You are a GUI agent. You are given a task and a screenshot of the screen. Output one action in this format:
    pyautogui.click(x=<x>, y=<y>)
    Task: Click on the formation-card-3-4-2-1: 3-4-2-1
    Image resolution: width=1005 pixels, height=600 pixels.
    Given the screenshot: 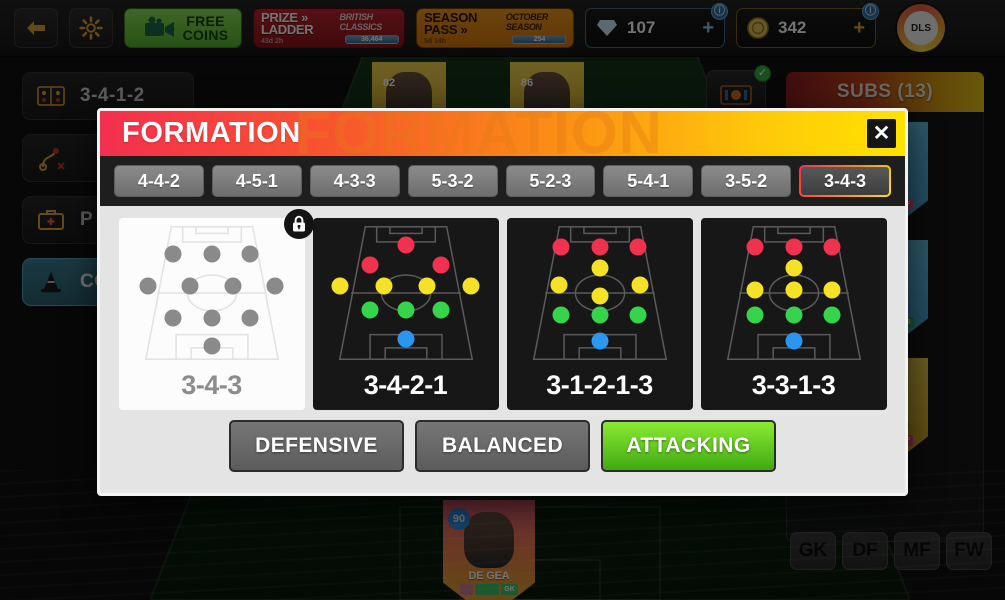 What is the action you would take?
    pyautogui.click(x=405, y=314)
    